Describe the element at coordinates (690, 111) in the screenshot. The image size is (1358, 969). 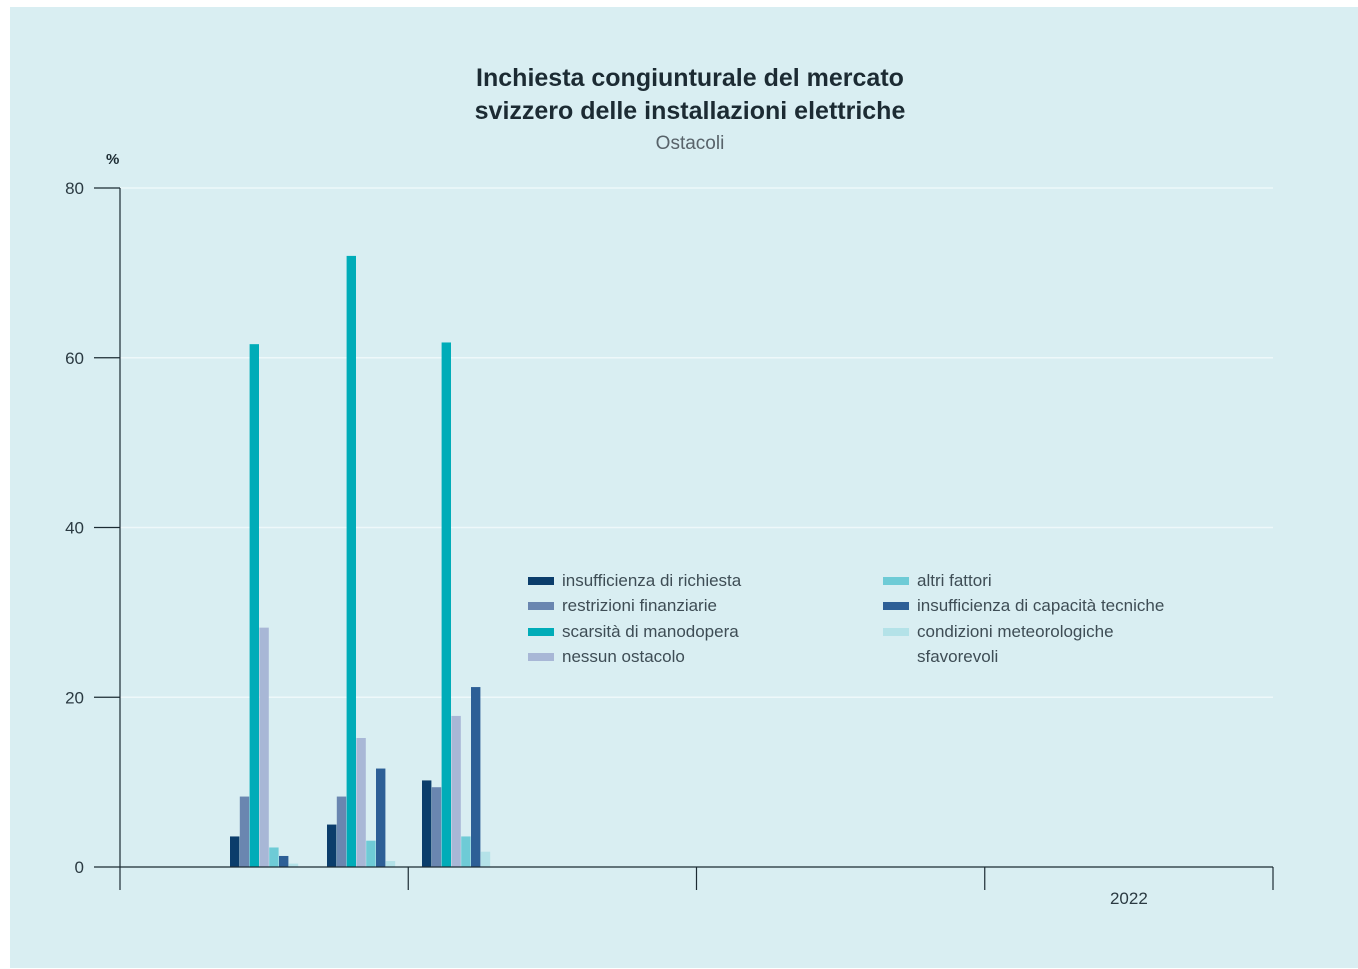
I see `chart-title-line2: svizzero delle installazioni elettriche` at that location.